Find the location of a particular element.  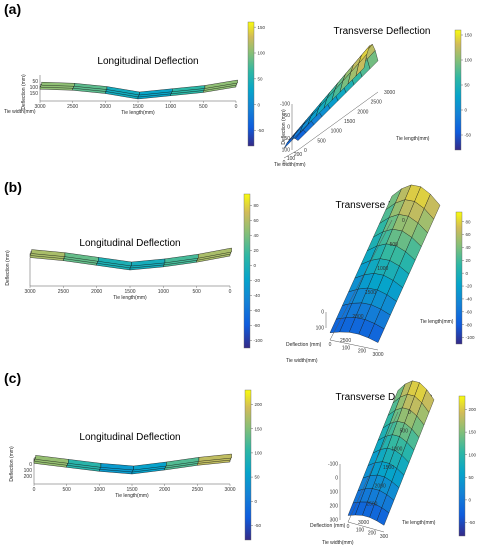

chart1-colorbar-label: 50 is located at coordinates (468, 85).